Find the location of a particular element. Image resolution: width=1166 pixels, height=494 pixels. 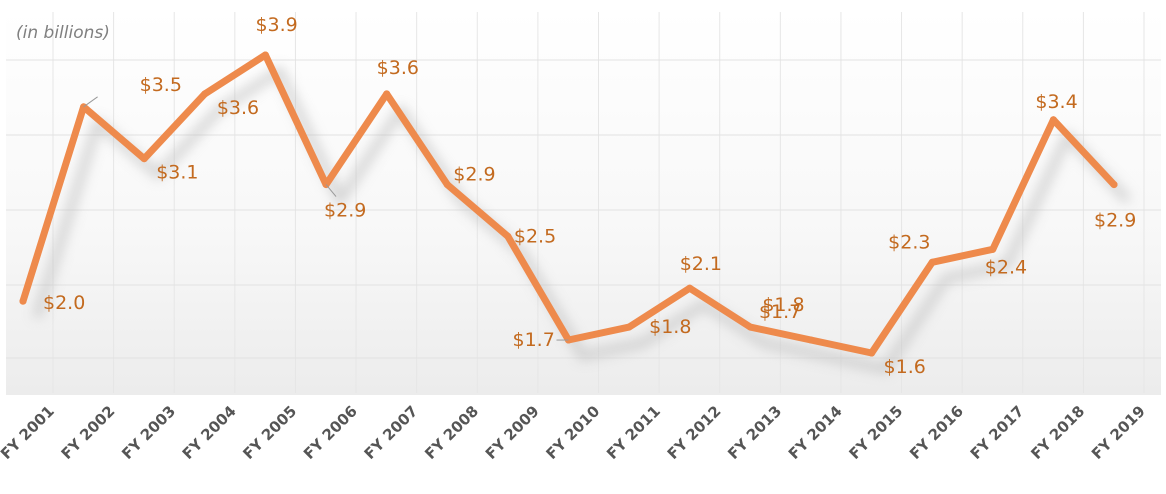

x-tick-label: FY 2004 is located at coordinates (209, 432).